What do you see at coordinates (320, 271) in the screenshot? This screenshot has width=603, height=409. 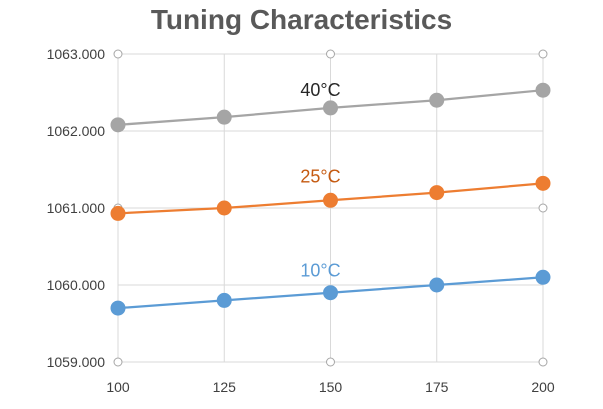 I see `series-label: 10°C` at bounding box center [320, 271].